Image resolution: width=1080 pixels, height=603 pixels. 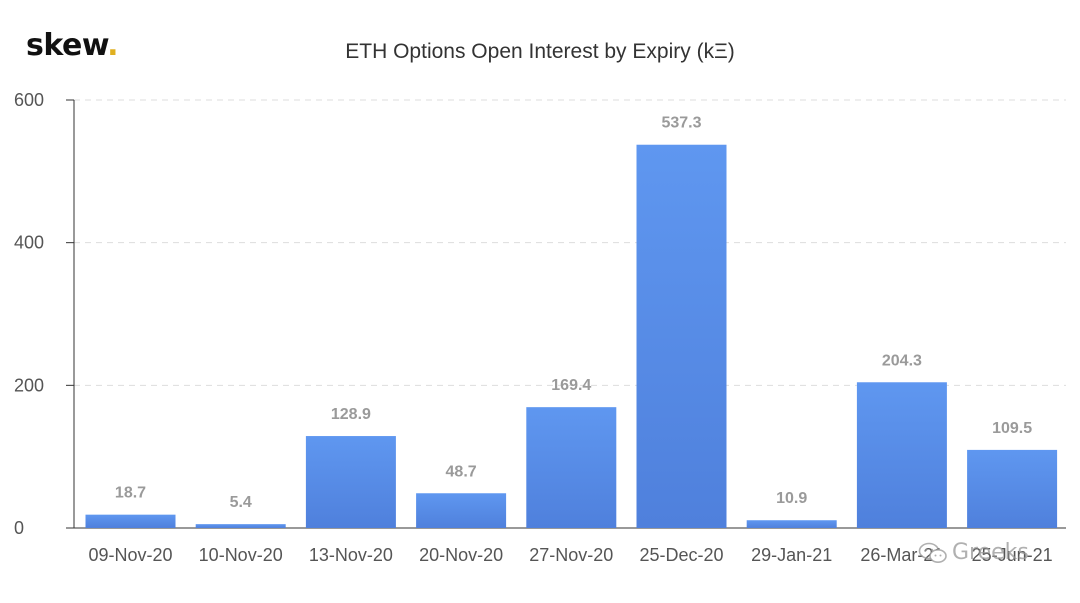 I want to click on x-tick-label: 29-Jan-21, so click(x=791, y=555).